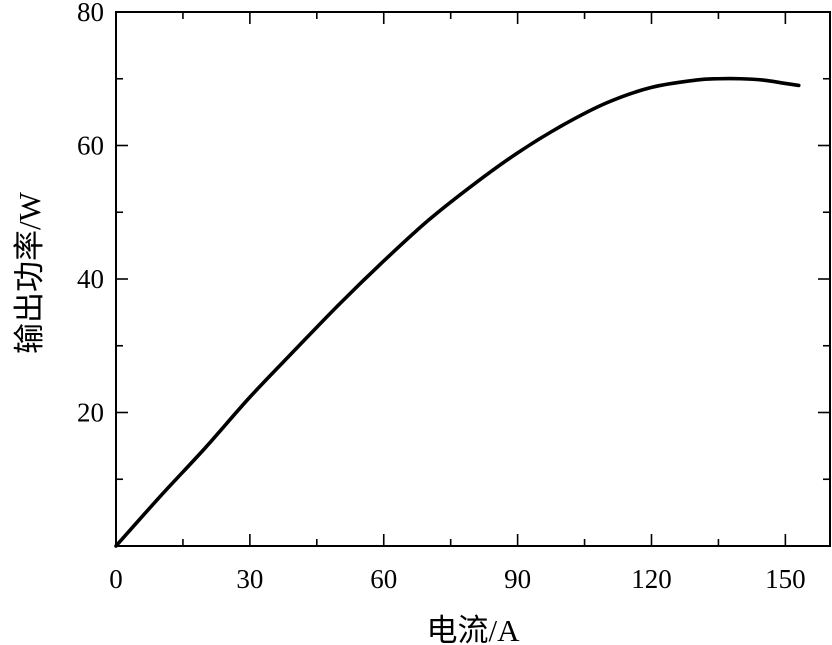  What do you see at coordinates (383, 579) in the screenshot?
I see `x-tick-label: 60` at bounding box center [383, 579].